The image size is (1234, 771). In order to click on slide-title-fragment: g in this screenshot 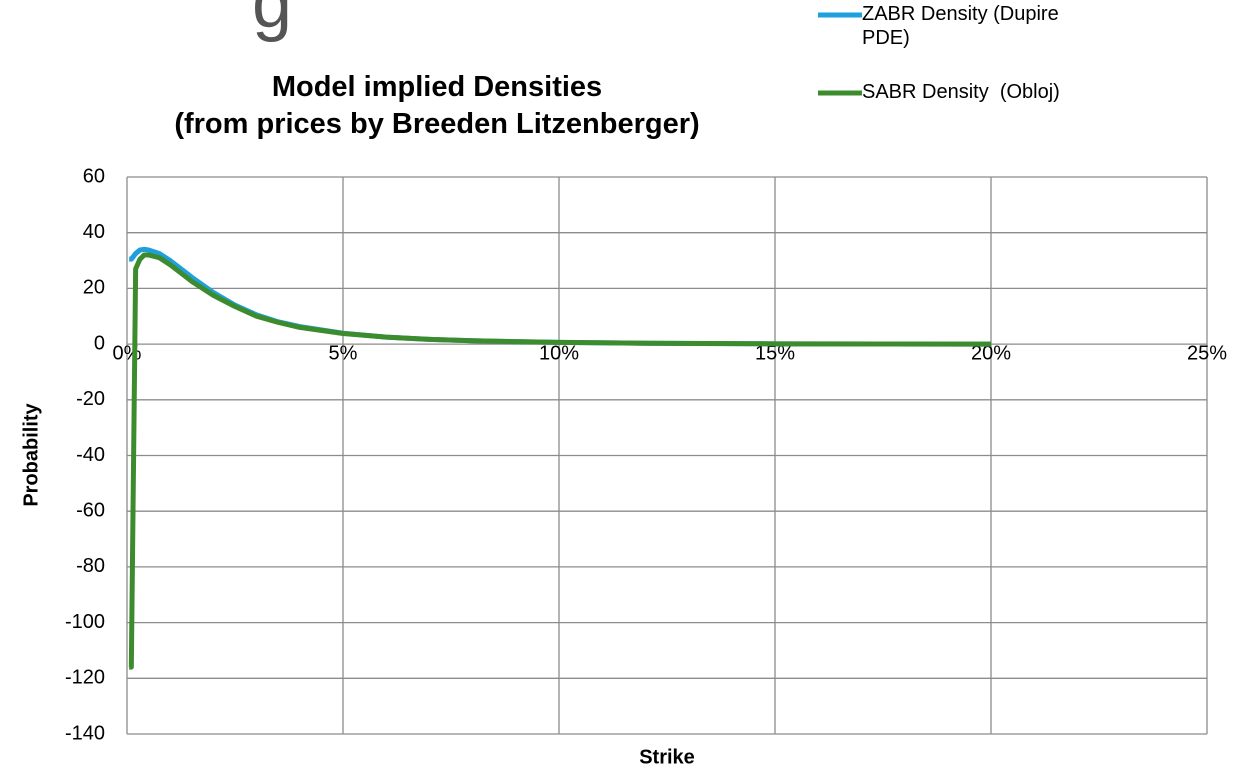, I will do `click(272, 21)`.